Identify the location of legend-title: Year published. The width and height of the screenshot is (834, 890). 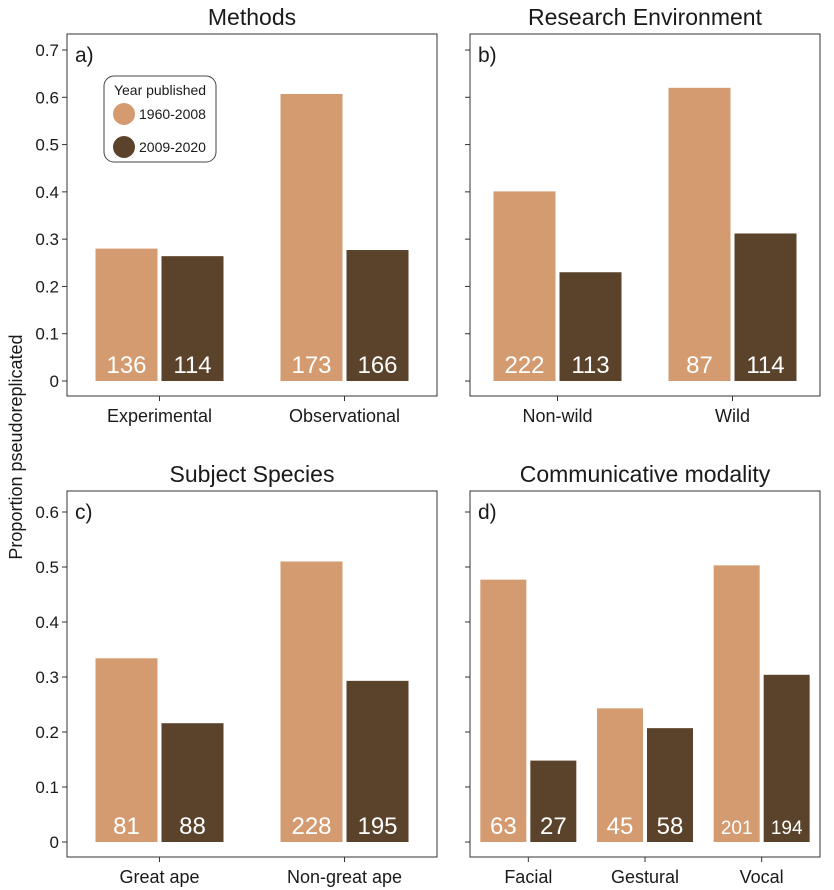
(160, 90).